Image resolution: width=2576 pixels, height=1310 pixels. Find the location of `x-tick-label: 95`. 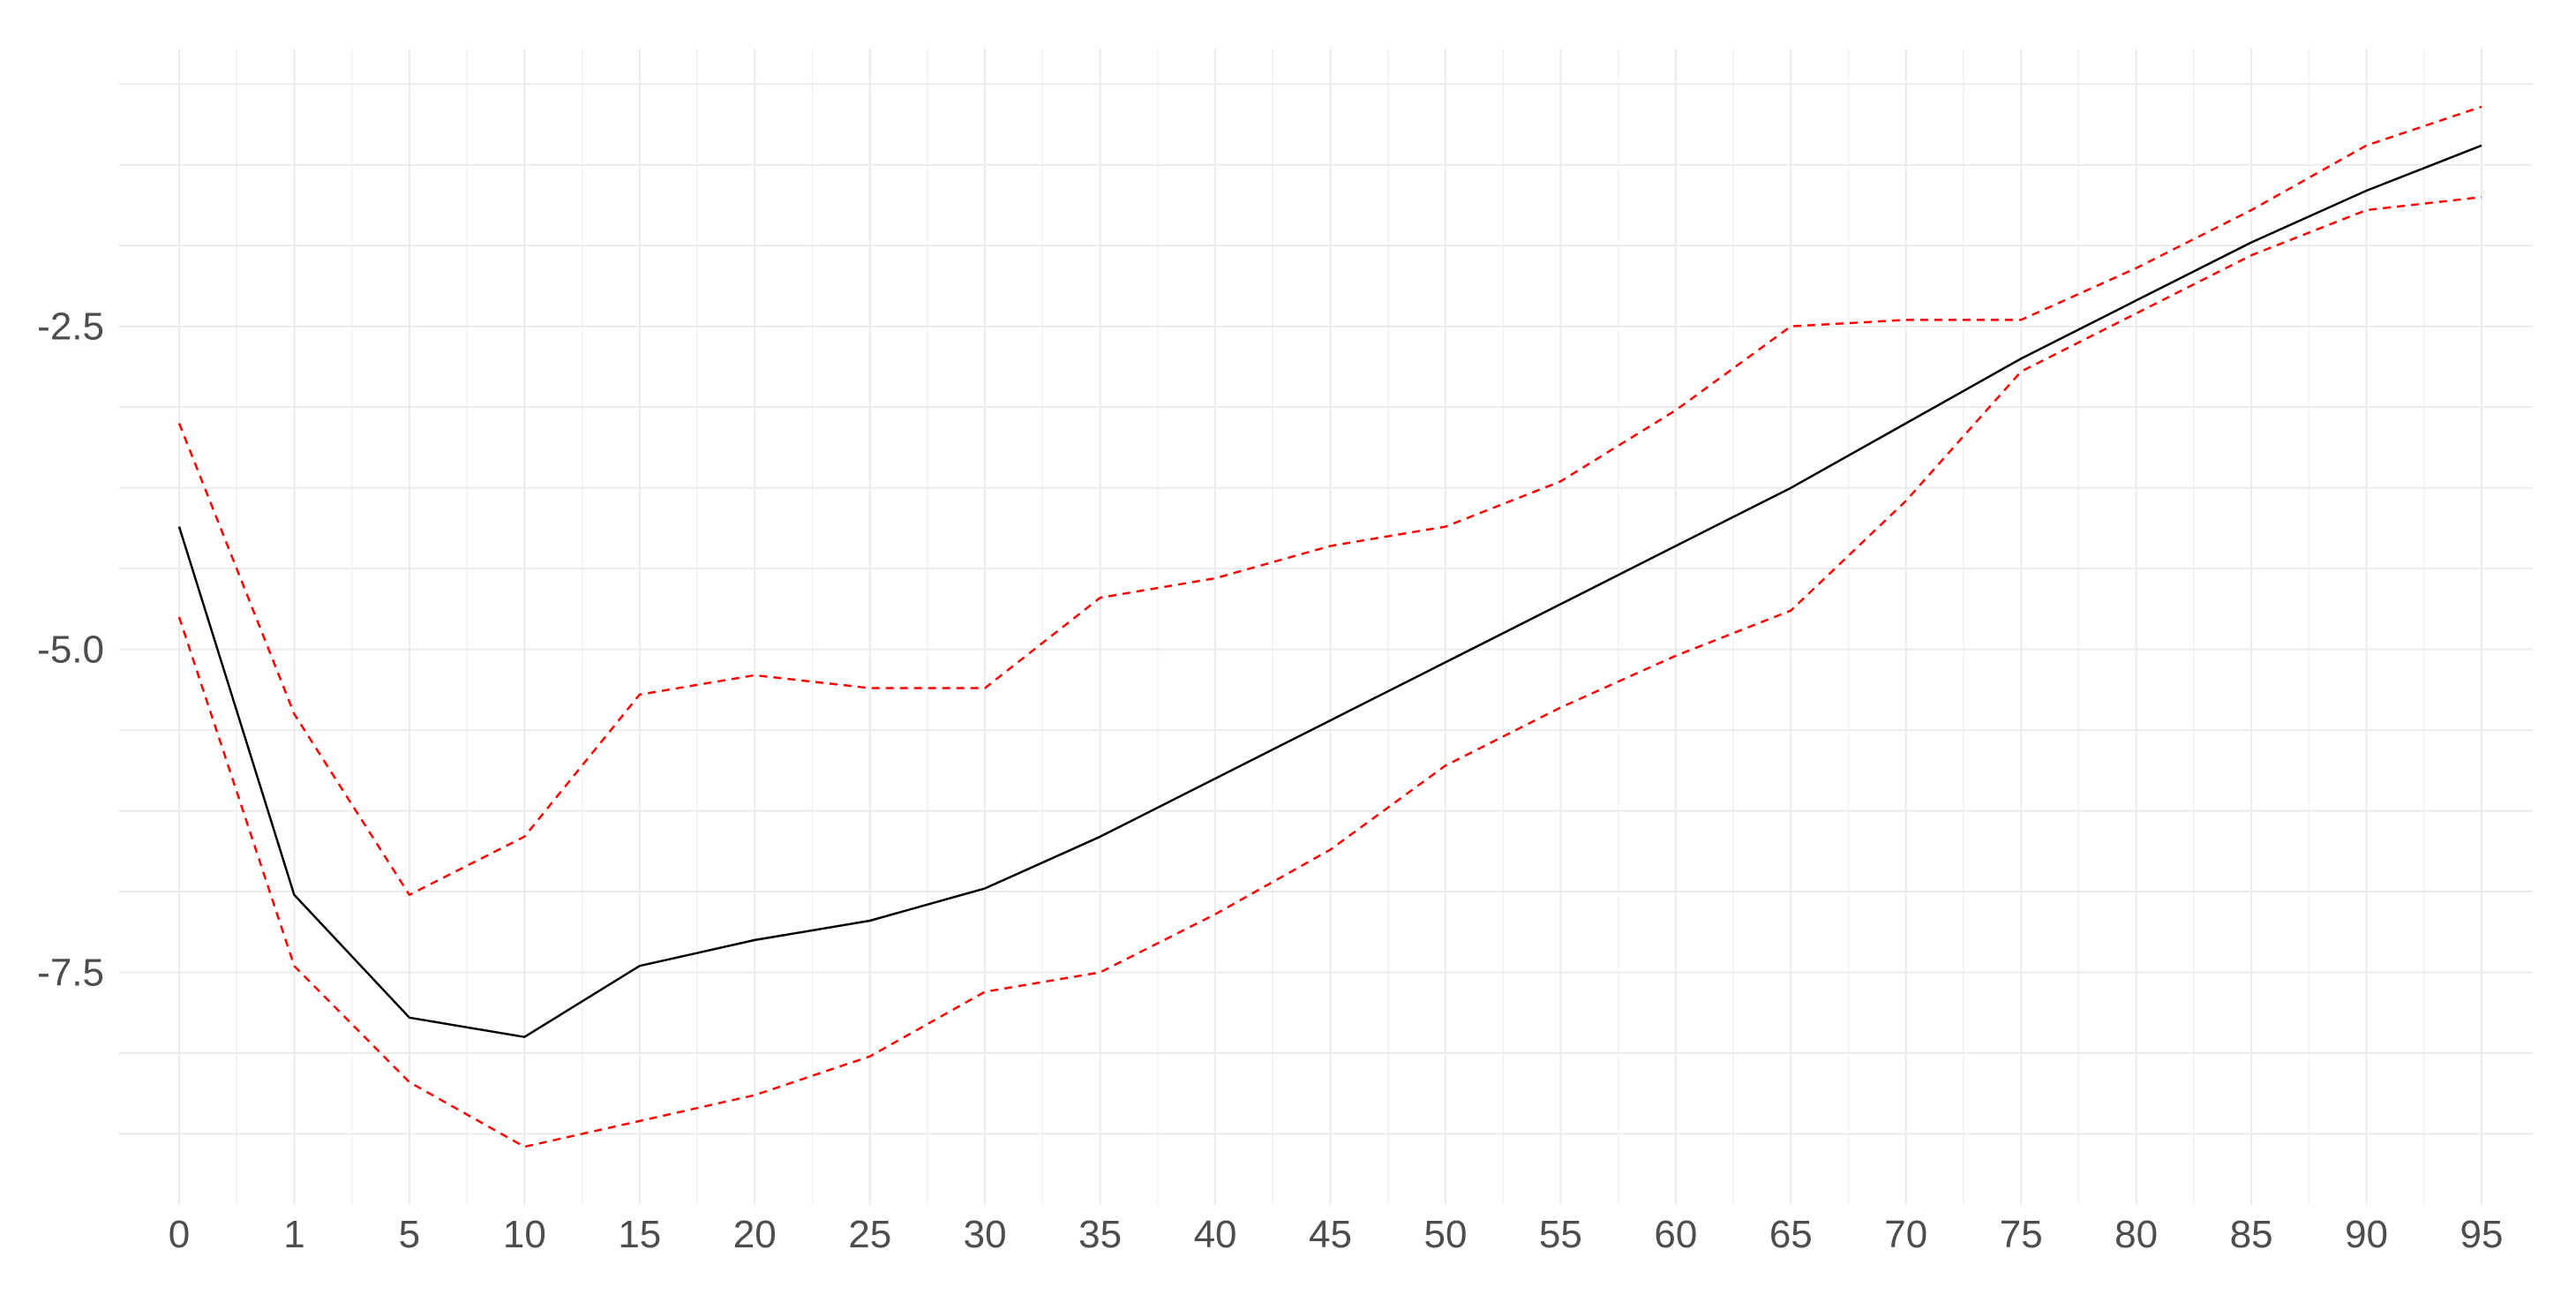

x-tick-label: 95 is located at coordinates (2482, 1234).